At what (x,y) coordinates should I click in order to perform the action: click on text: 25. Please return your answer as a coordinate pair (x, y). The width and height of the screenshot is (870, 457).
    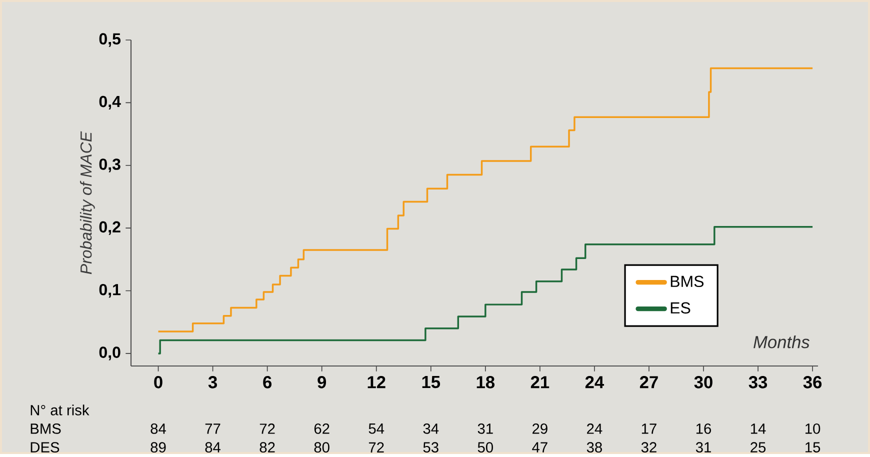
    Looking at the image, I should click on (758, 447).